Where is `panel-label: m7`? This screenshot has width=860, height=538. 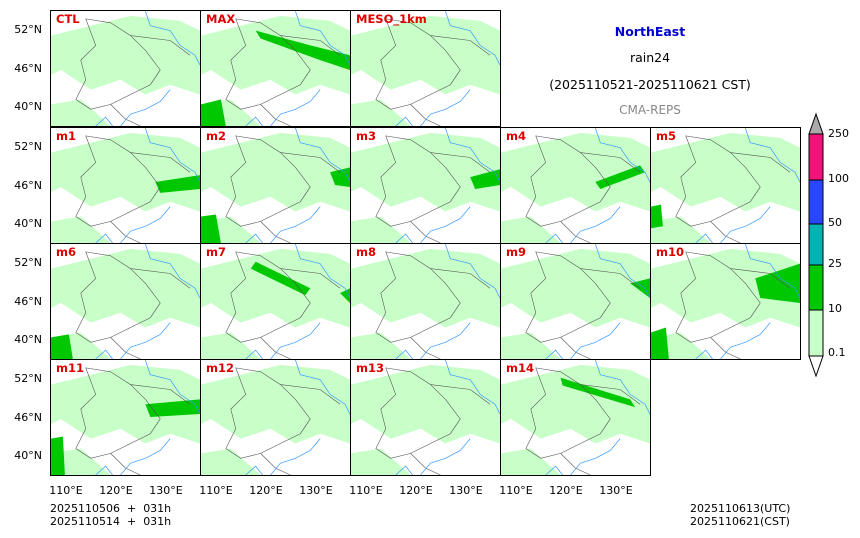 panel-label: m7 is located at coordinates (216, 252).